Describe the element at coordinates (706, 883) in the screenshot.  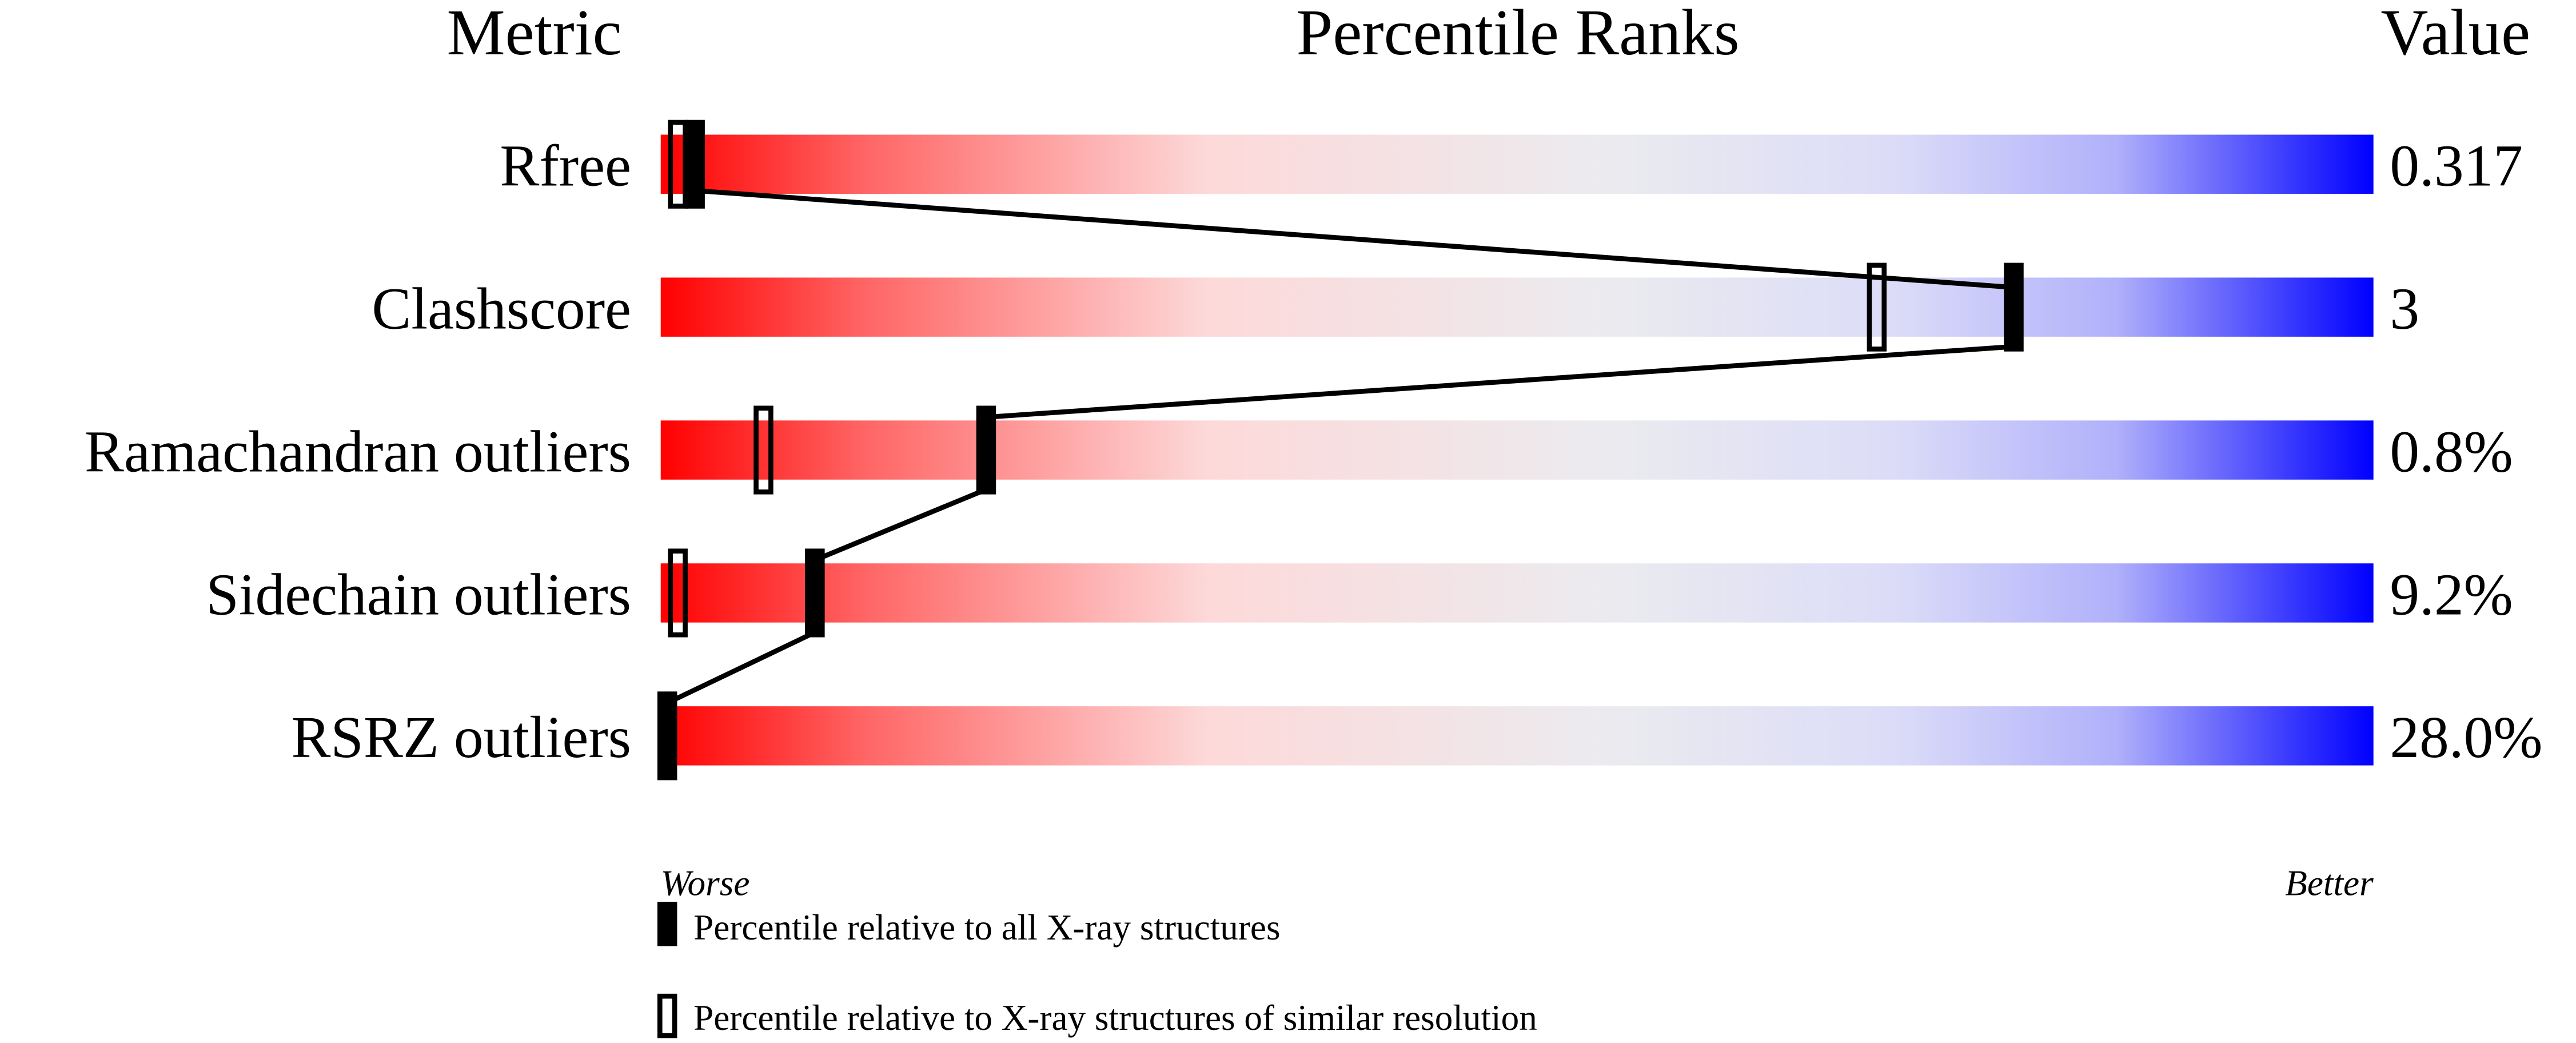
I see `axis-label-worse: Worse` at that location.